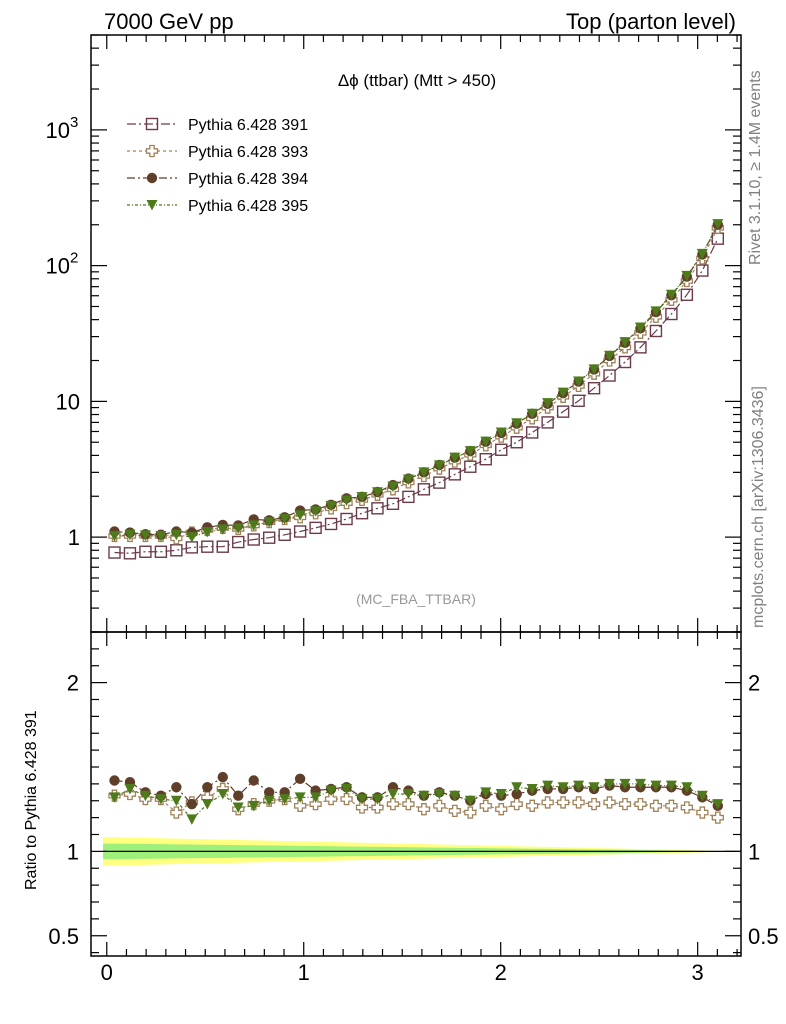 The height and width of the screenshot is (1024, 786). Describe the element at coordinates (63, 936) in the screenshot. I see `ratio-y-tick-label: 0.5` at that location.